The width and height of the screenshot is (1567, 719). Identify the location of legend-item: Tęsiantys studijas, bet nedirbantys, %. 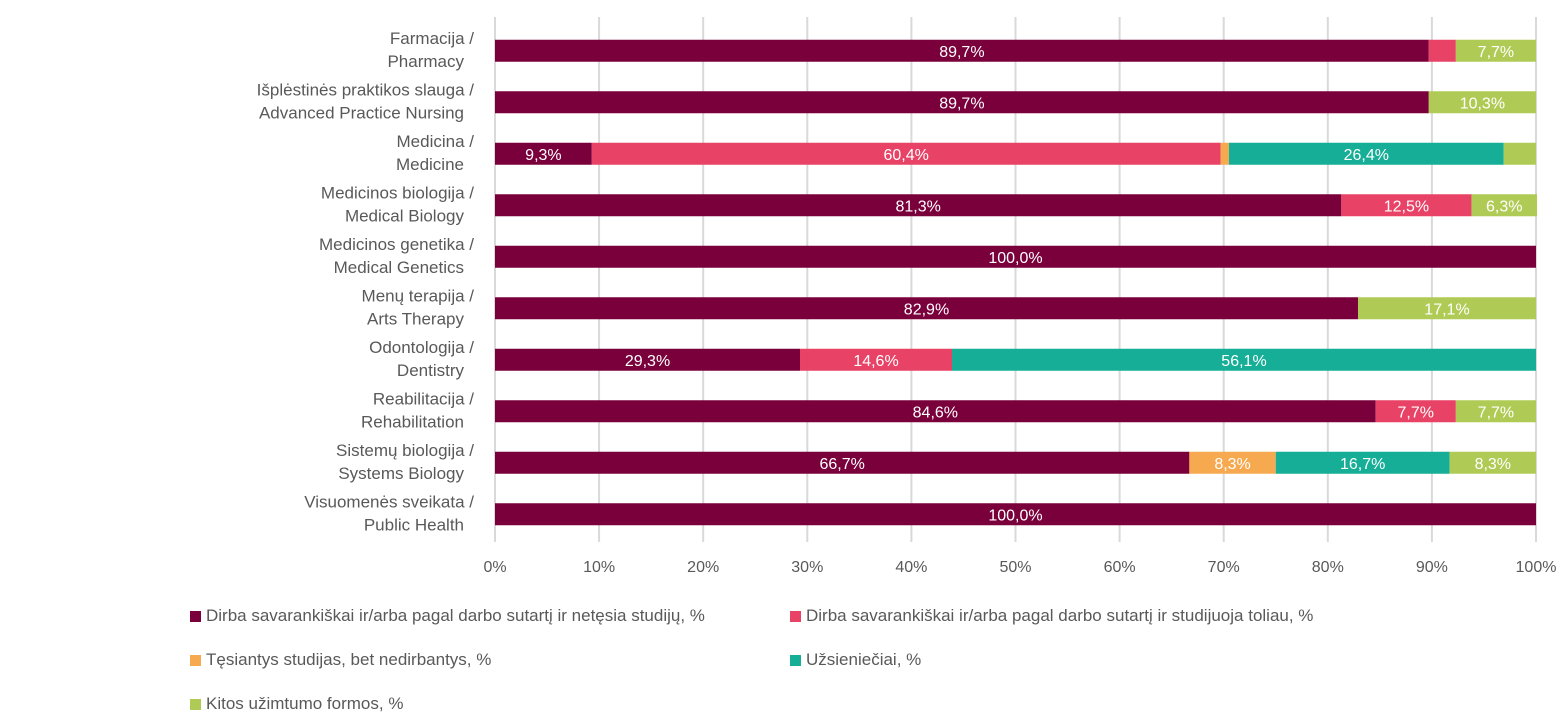
(340, 660).